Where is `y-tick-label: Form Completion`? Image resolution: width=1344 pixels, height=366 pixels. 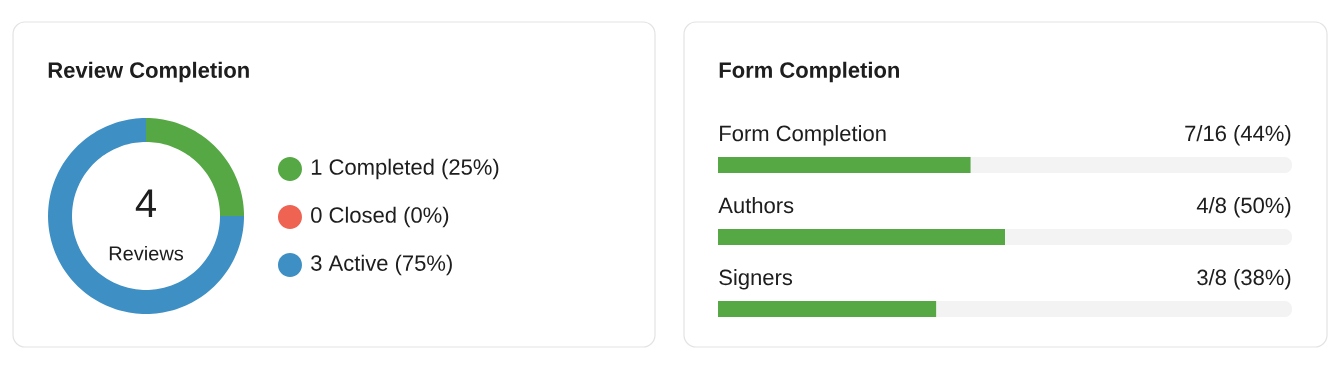 y-tick-label: Form Completion is located at coordinates (803, 135).